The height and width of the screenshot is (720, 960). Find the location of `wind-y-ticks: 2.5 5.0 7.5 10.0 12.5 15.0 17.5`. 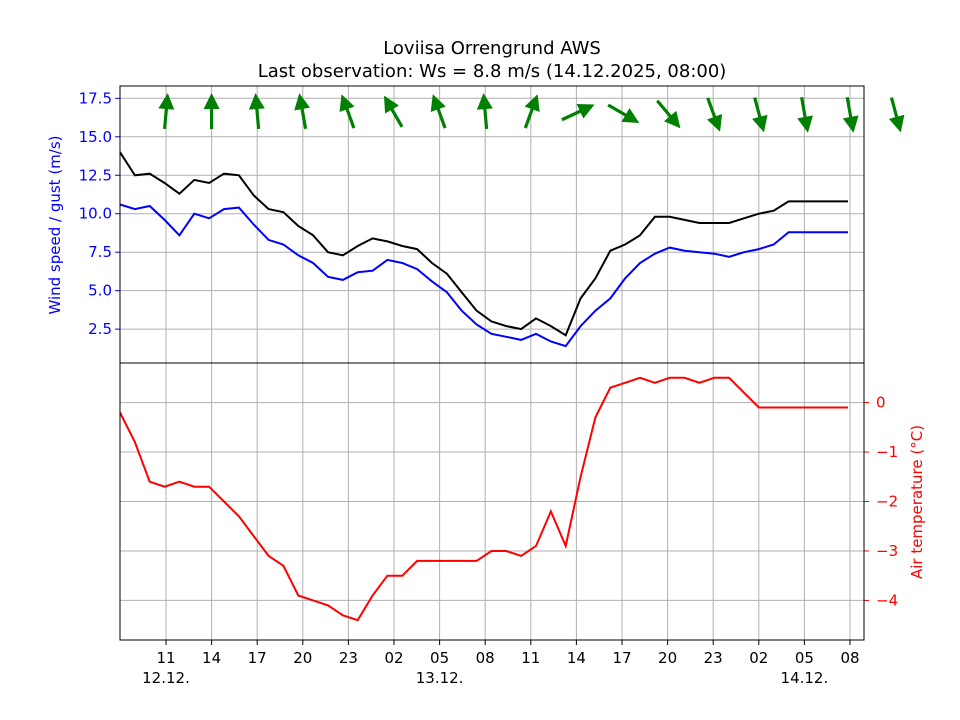

wind-y-ticks: 2.5 5.0 7.5 10.0 12.5 15.0 17.5 is located at coordinates (99, 213).